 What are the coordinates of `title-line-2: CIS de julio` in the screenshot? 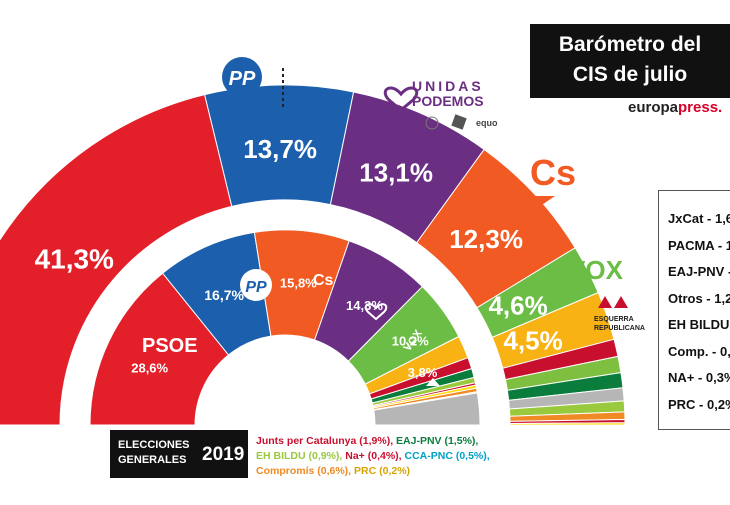 It's located at (630, 74).